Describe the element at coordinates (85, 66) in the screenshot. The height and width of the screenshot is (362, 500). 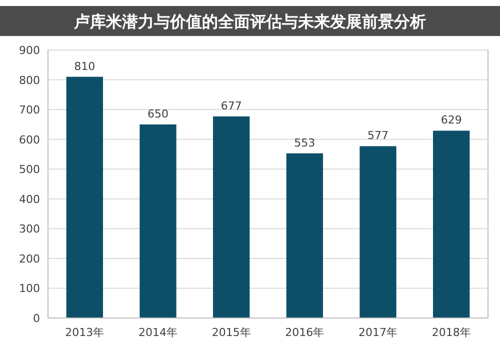
I see `data-label: 810` at that location.